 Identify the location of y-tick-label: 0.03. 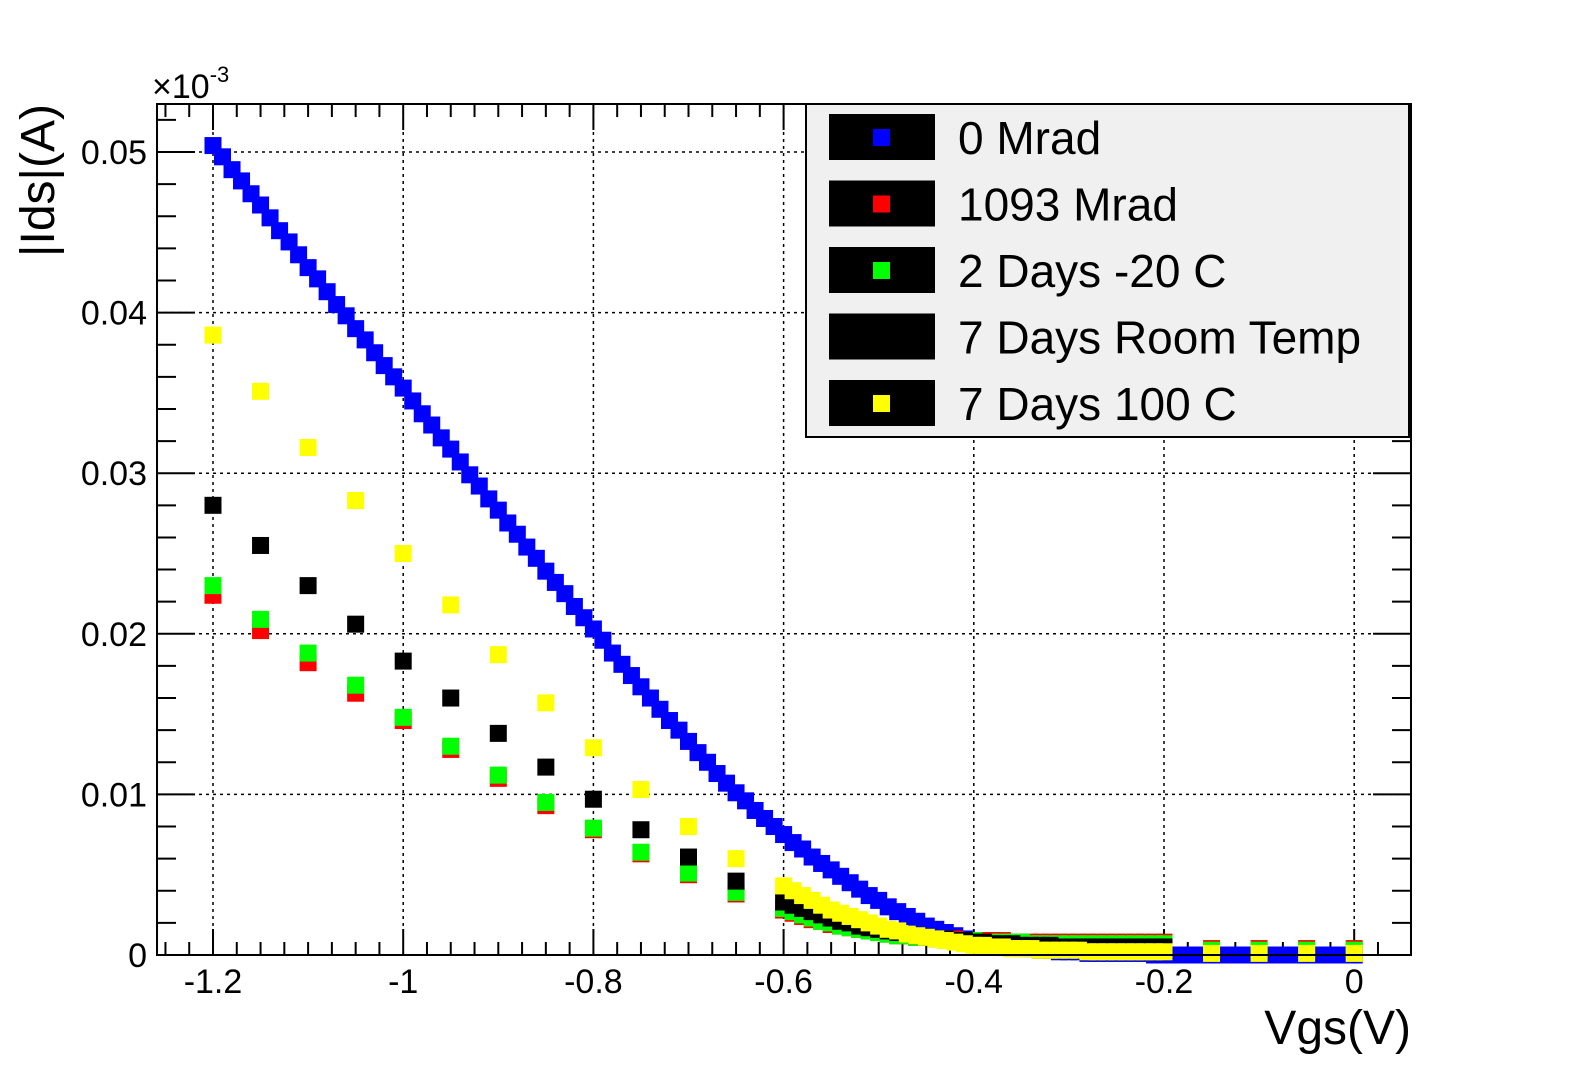
(114, 474).